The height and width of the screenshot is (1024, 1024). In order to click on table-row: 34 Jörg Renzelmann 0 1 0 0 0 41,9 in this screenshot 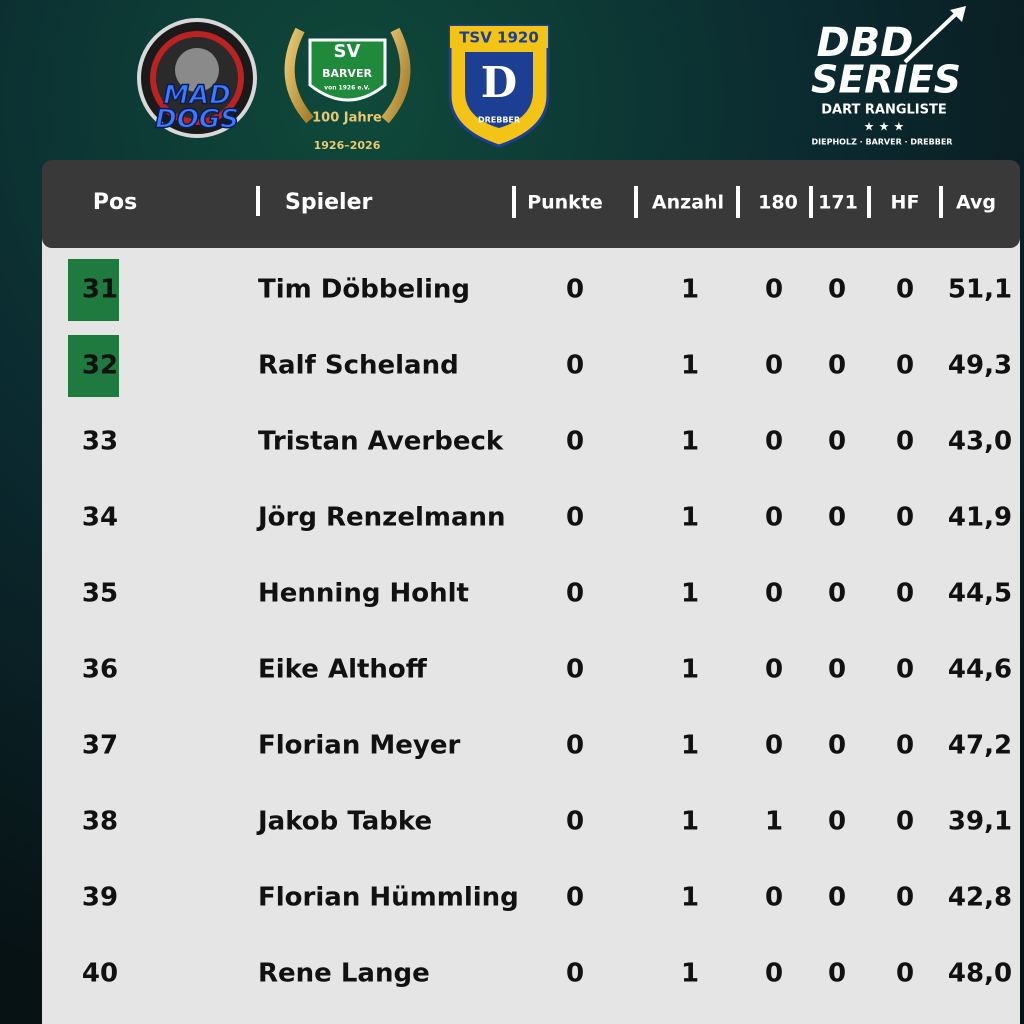, I will do `click(547, 518)`.